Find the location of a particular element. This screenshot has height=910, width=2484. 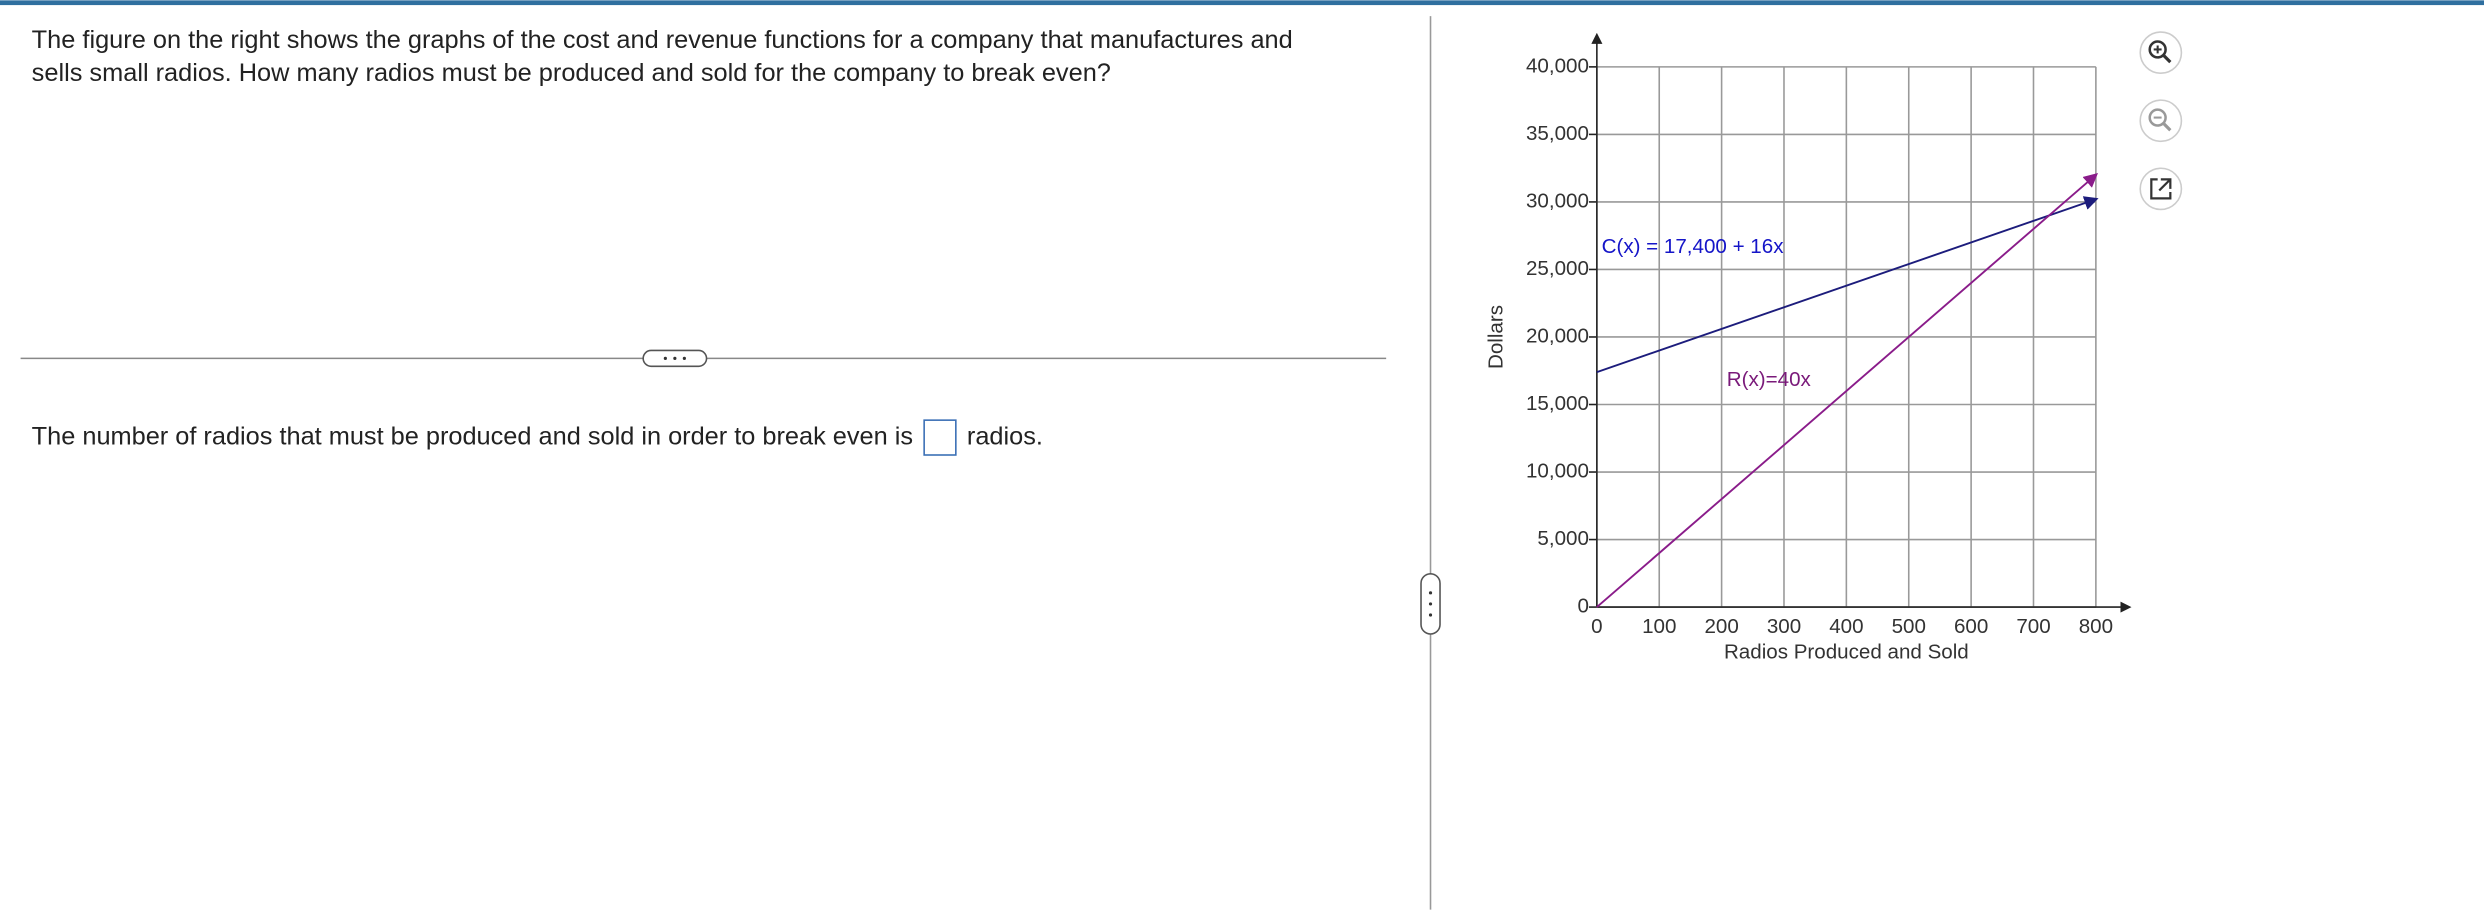

x-tick-label: 500 is located at coordinates (1909, 626).